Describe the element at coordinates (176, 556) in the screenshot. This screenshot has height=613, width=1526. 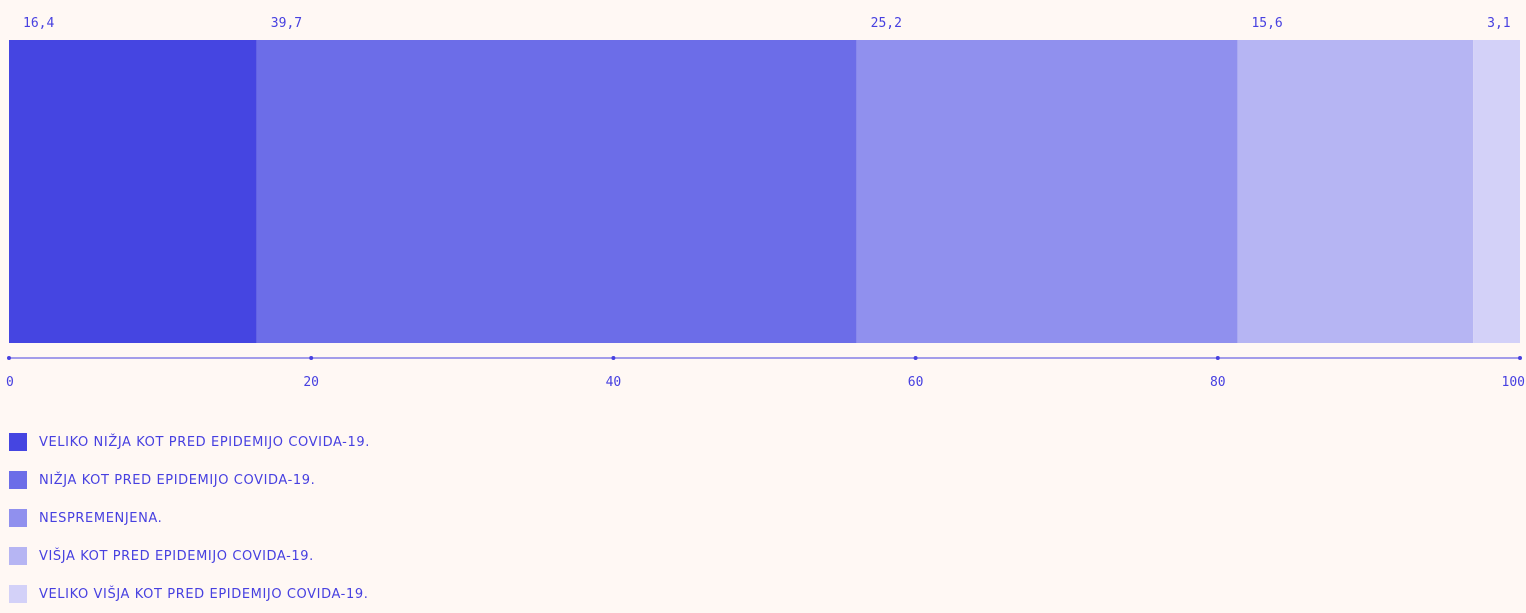
I see `legend-label: VIŠJA KOT PRED EPIDEMIJO COVIDA-19.` at that location.